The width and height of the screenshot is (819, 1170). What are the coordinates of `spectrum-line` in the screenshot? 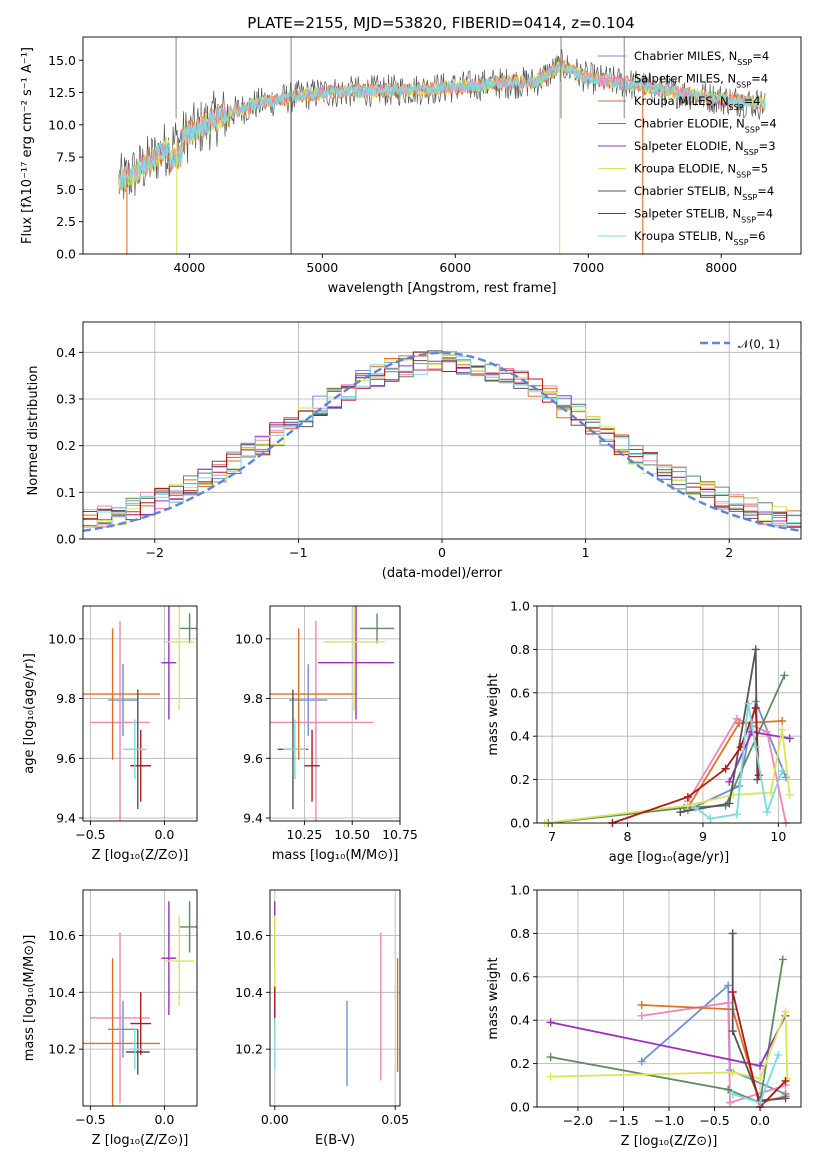 It's located at (442, 126).